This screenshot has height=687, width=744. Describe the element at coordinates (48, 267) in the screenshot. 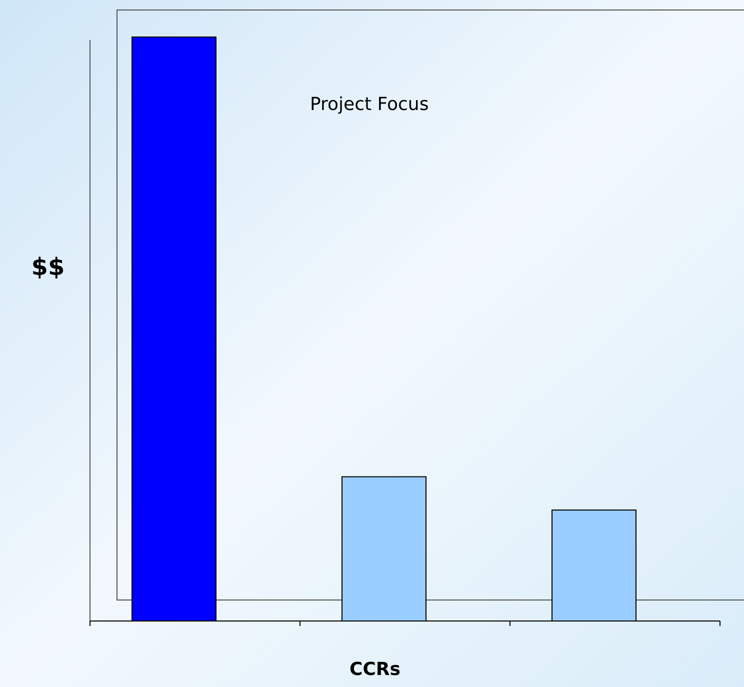

I see `y-axis-title: $$` at that location.